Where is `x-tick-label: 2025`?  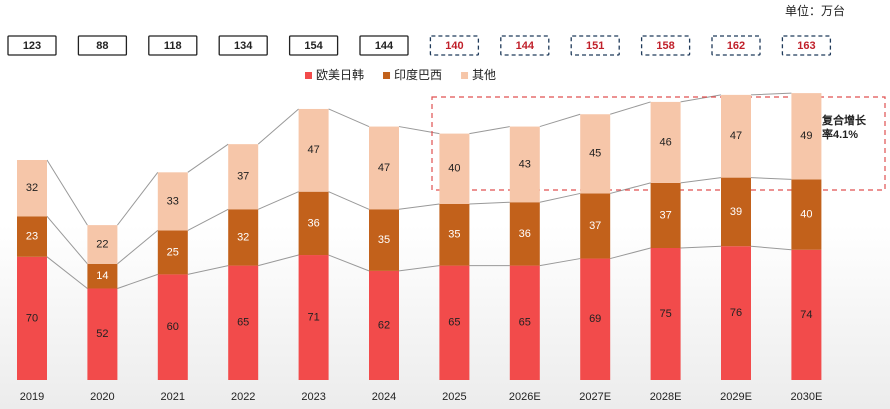 x-tick-label: 2025 is located at coordinates (454, 397).